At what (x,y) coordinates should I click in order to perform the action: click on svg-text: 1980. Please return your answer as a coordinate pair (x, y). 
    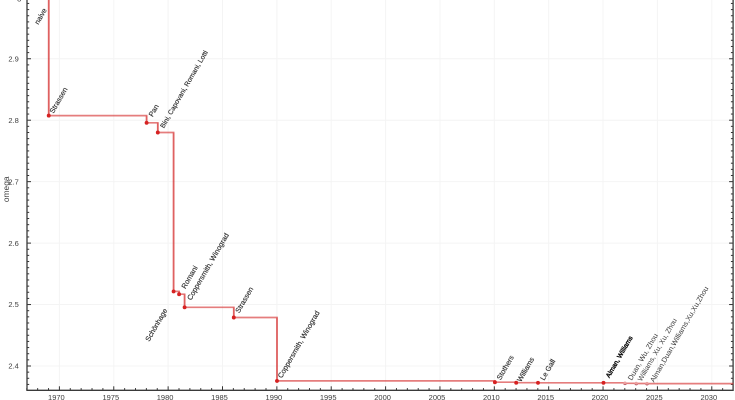
    Looking at the image, I should click on (165, 396).